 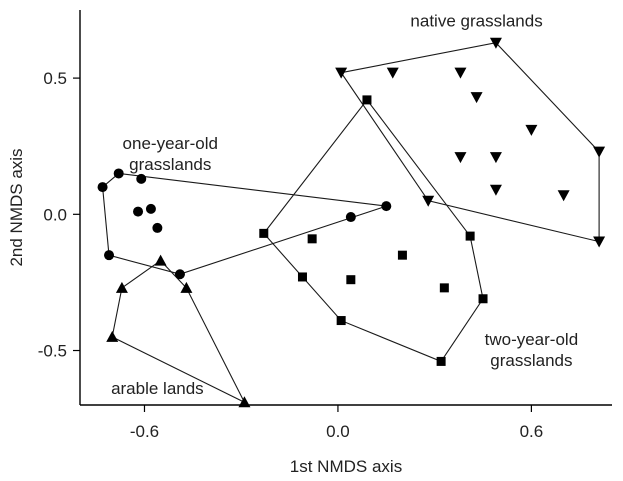 I want to click on y-tick-label: -0.5, so click(x=52, y=351).